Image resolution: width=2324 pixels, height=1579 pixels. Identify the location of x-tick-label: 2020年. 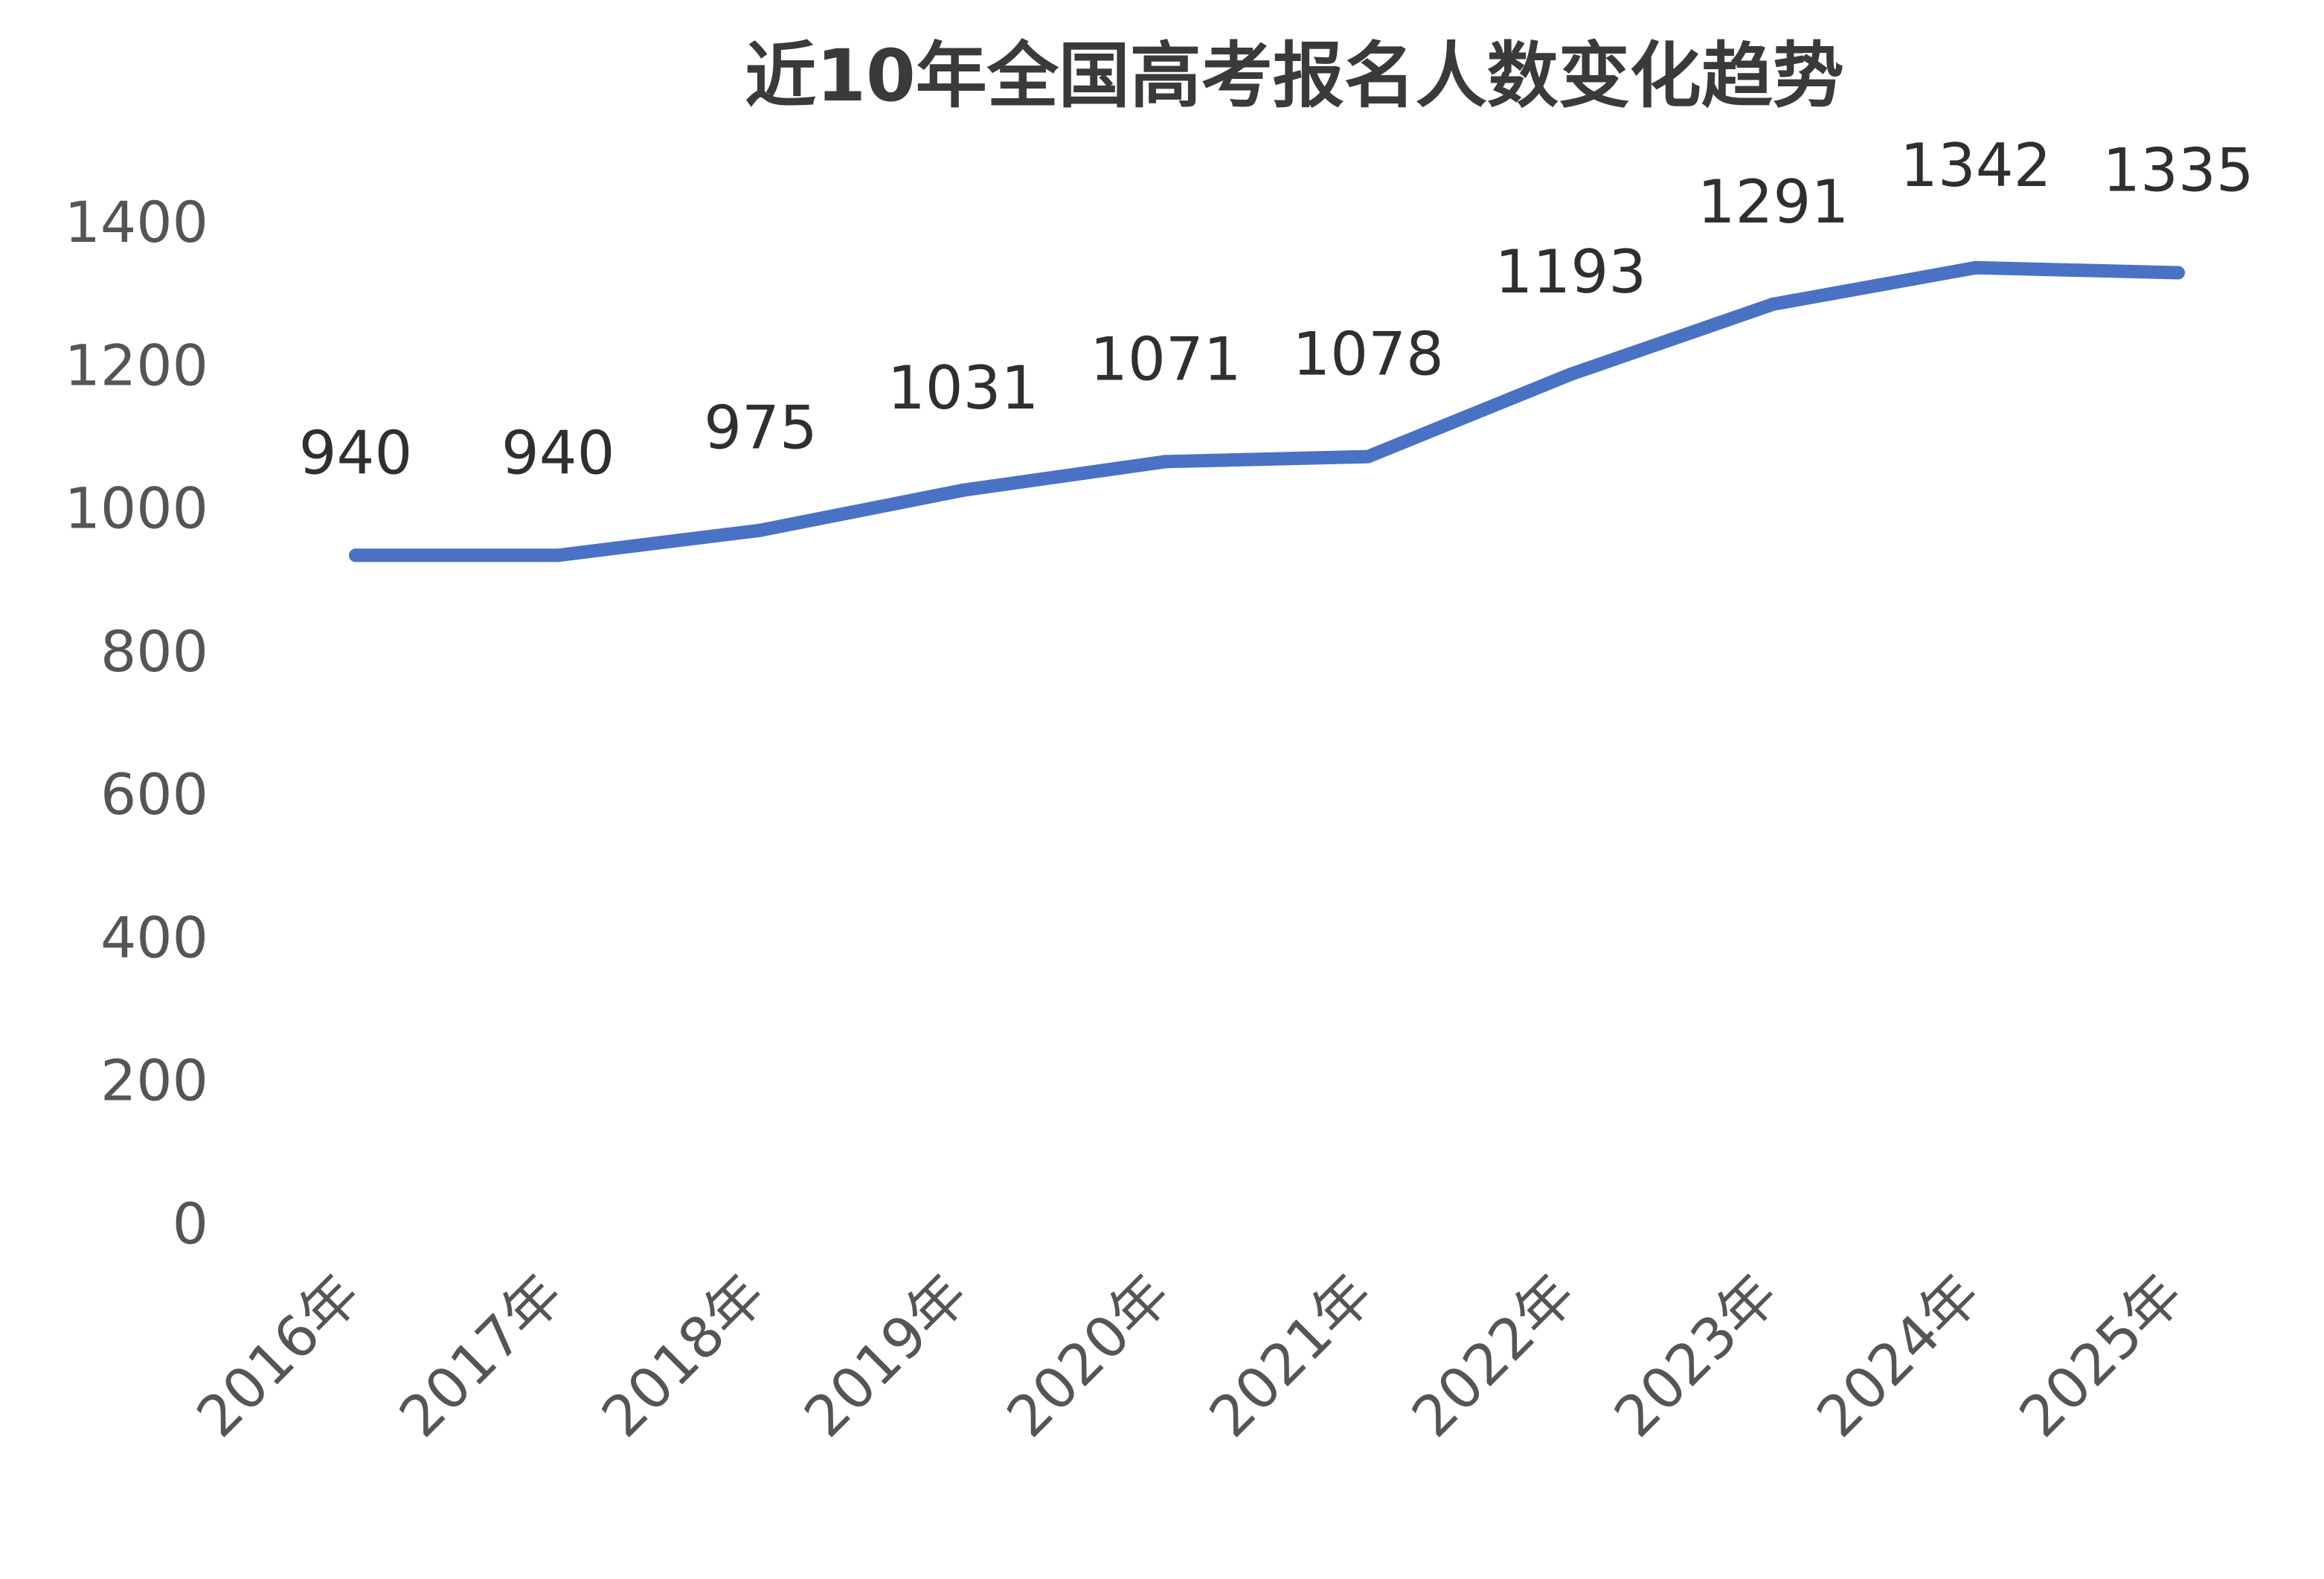
(1088, 1355).